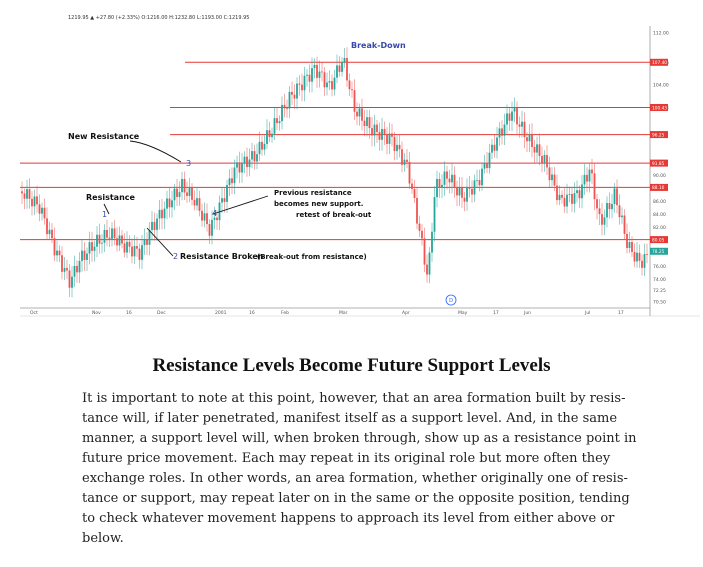  Describe the element at coordinates (186, 198) in the screenshot. I see `annotation-arrows` at that location.